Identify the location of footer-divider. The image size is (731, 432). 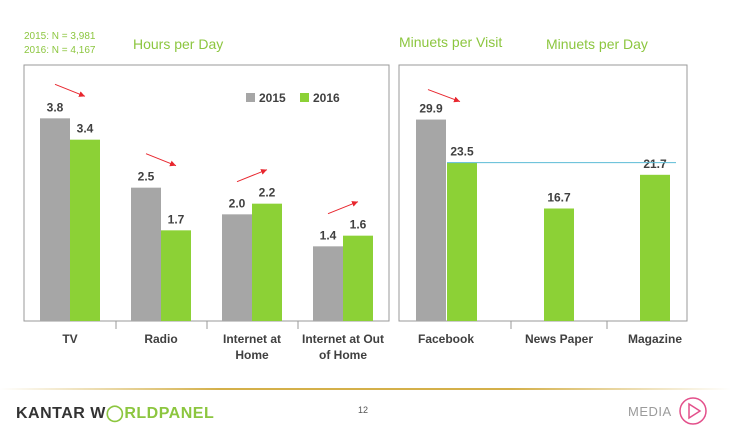
(365, 389).